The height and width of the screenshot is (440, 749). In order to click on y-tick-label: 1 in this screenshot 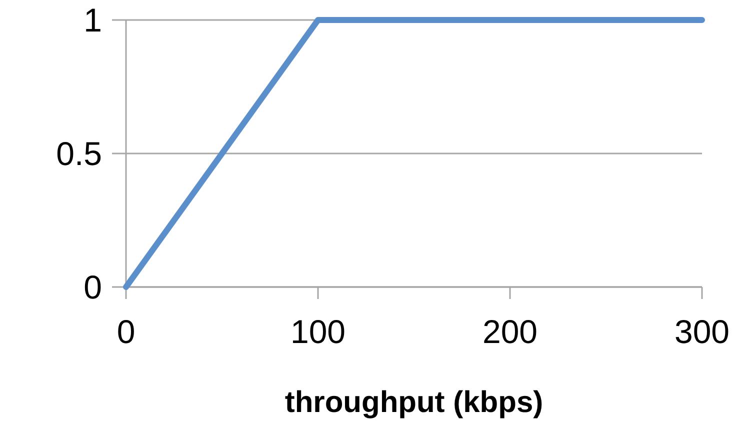, I will do `click(93, 20)`.